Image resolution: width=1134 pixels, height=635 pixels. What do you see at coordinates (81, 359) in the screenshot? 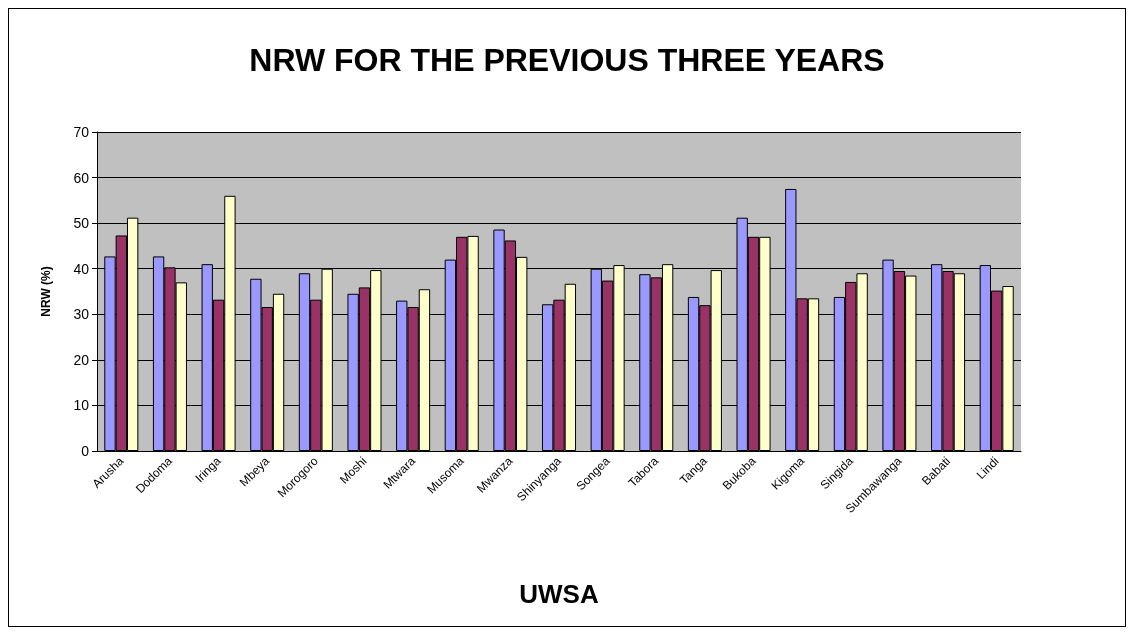
I see `y-tick-label: 20` at bounding box center [81, 359].